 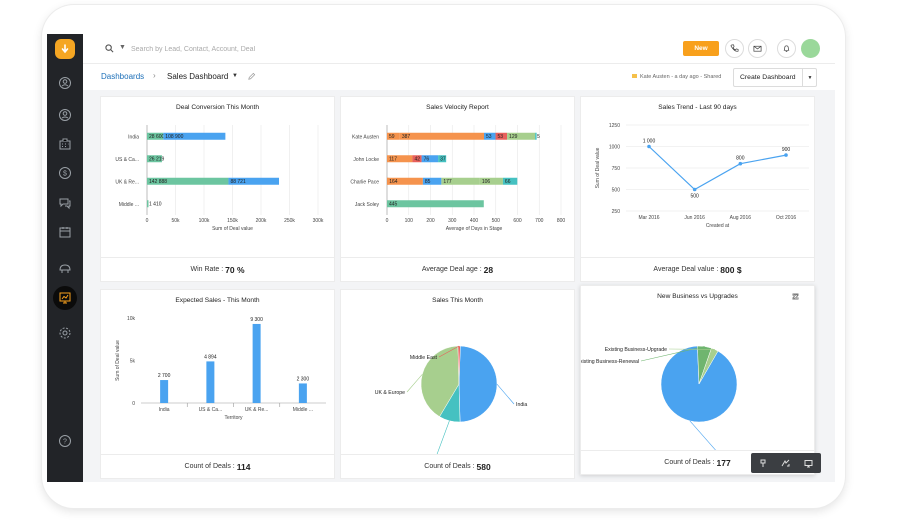 What do you see at coordinates (365, 137) in the screenshot?
I see `y-tick-label: Kate Austen` at bounding box center [365, 137].